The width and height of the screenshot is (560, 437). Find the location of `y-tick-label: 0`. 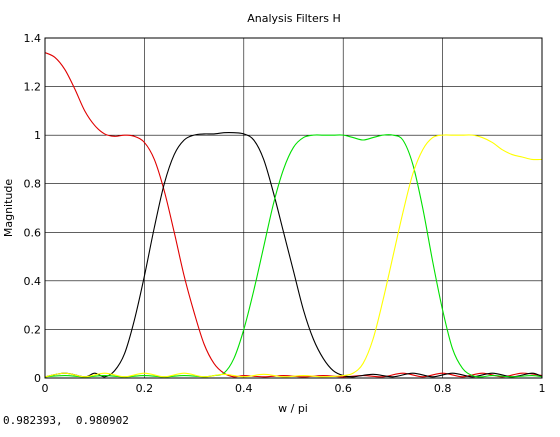

y-tick-label: 0 is located at coordinates (37, 378).